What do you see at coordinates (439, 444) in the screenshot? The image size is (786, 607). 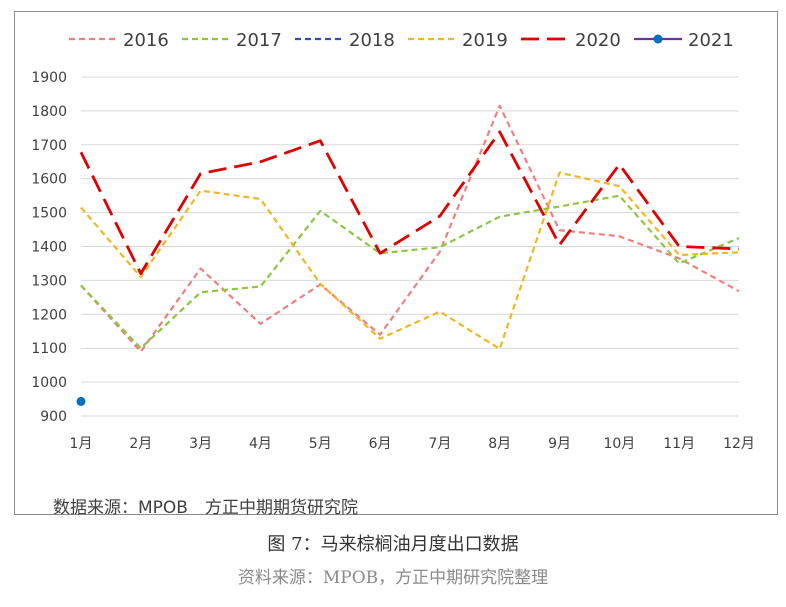 I see `x-tick-label: 7月` at bounding box center [439, 444].